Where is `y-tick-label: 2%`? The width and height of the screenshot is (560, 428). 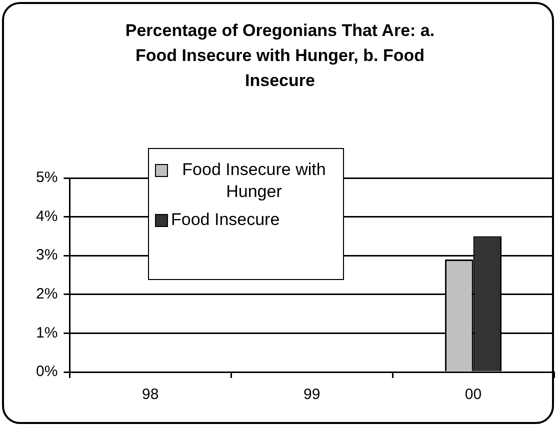
y-tick-label: 2% is located at coordinates (47, 294).